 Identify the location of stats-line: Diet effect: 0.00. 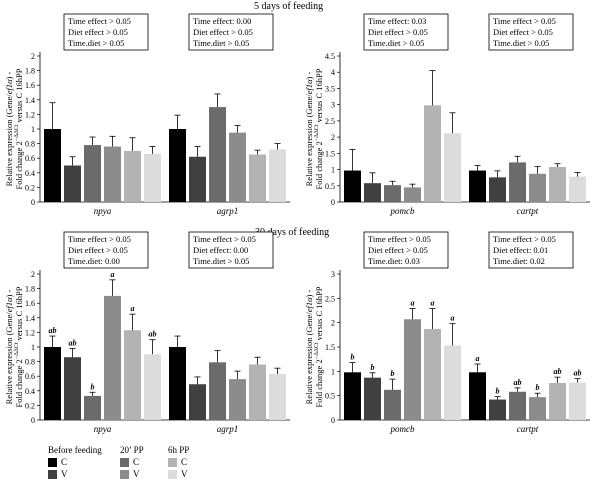
(220, 250).